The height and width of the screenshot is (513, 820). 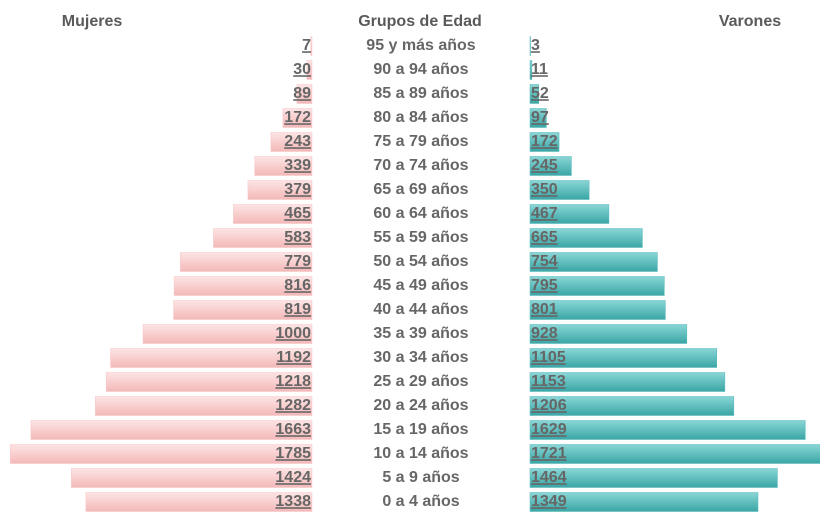 What do you see at coordinates (297, 189) in the screenshot?
I see `value-label: 379` at bounding box center [297, 189].